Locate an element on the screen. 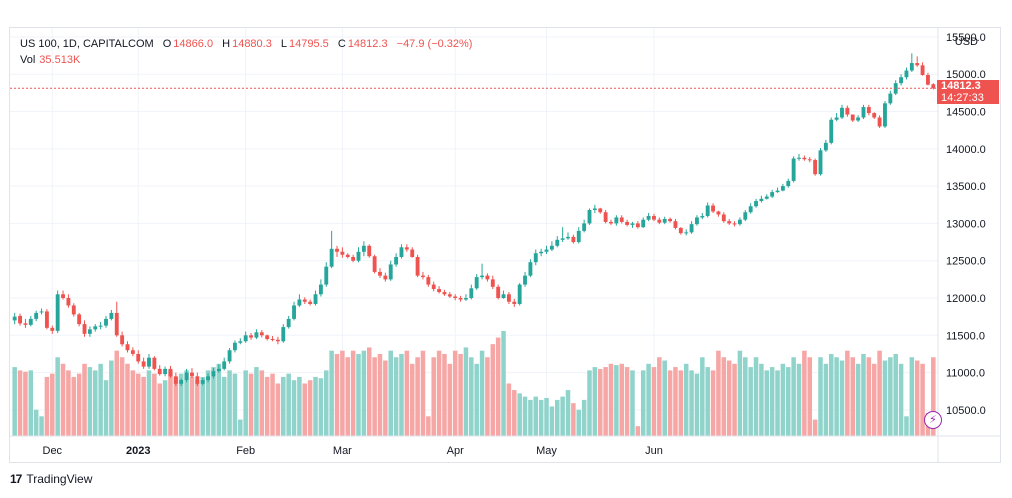 The height and width of the screenshot is (498, 1012). close-label: C is located at coordinates (341, 44).